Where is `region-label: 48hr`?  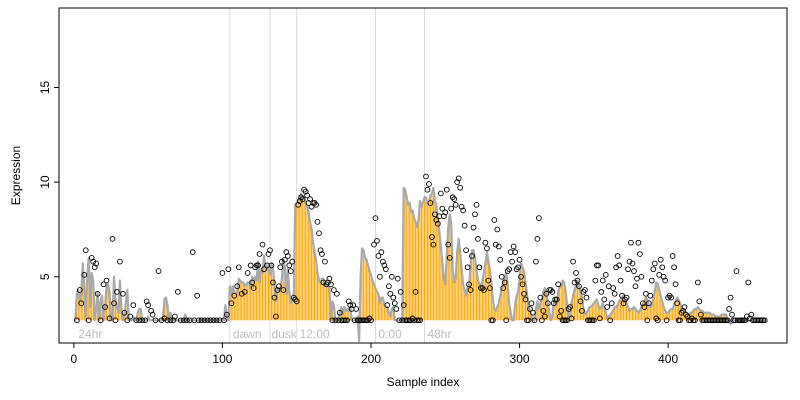 region-label: 48hr is located at coordinates (439, 334).